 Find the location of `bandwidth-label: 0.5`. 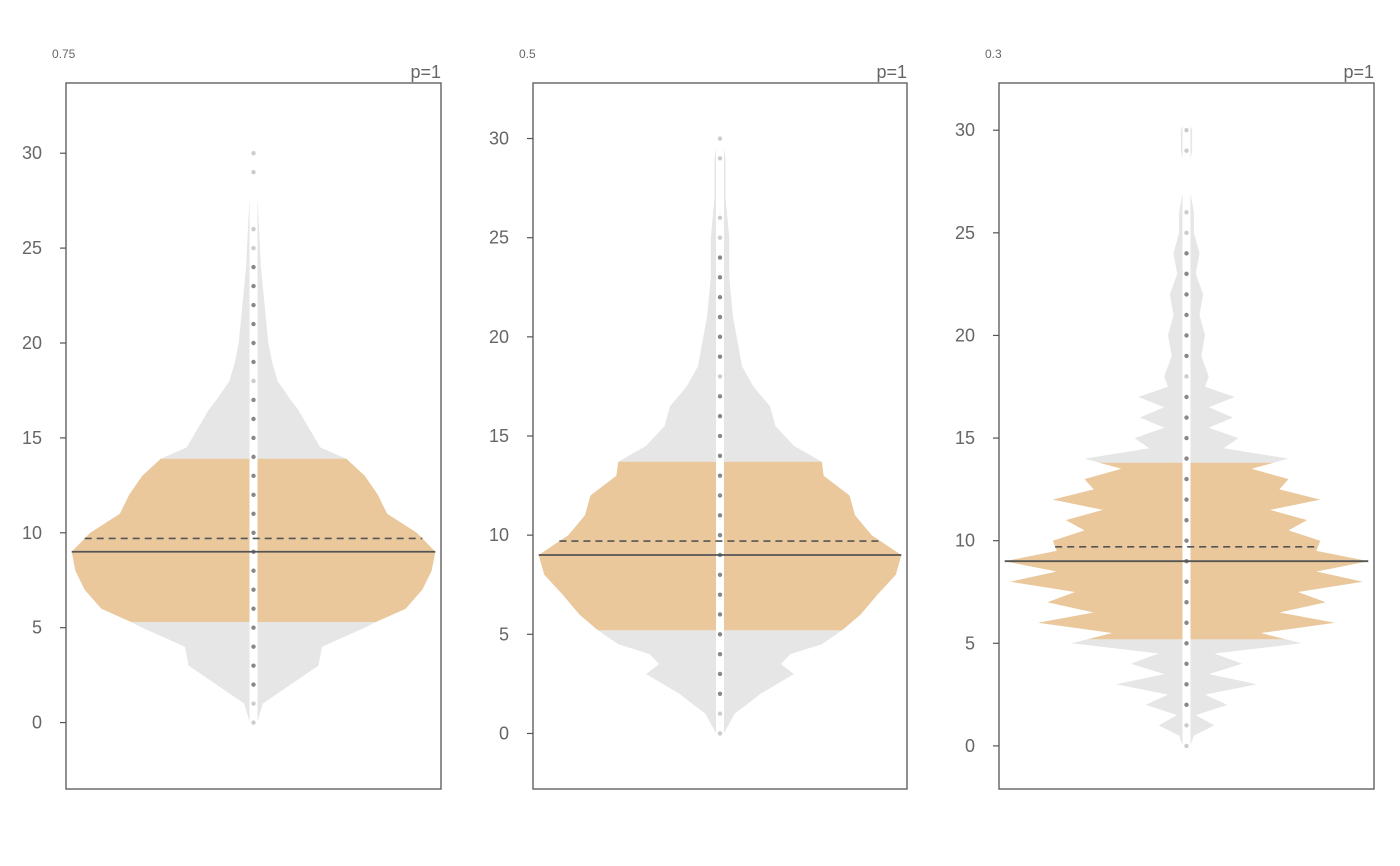

bandwidth-label: 0.5 is located at coordinates (527, 54).